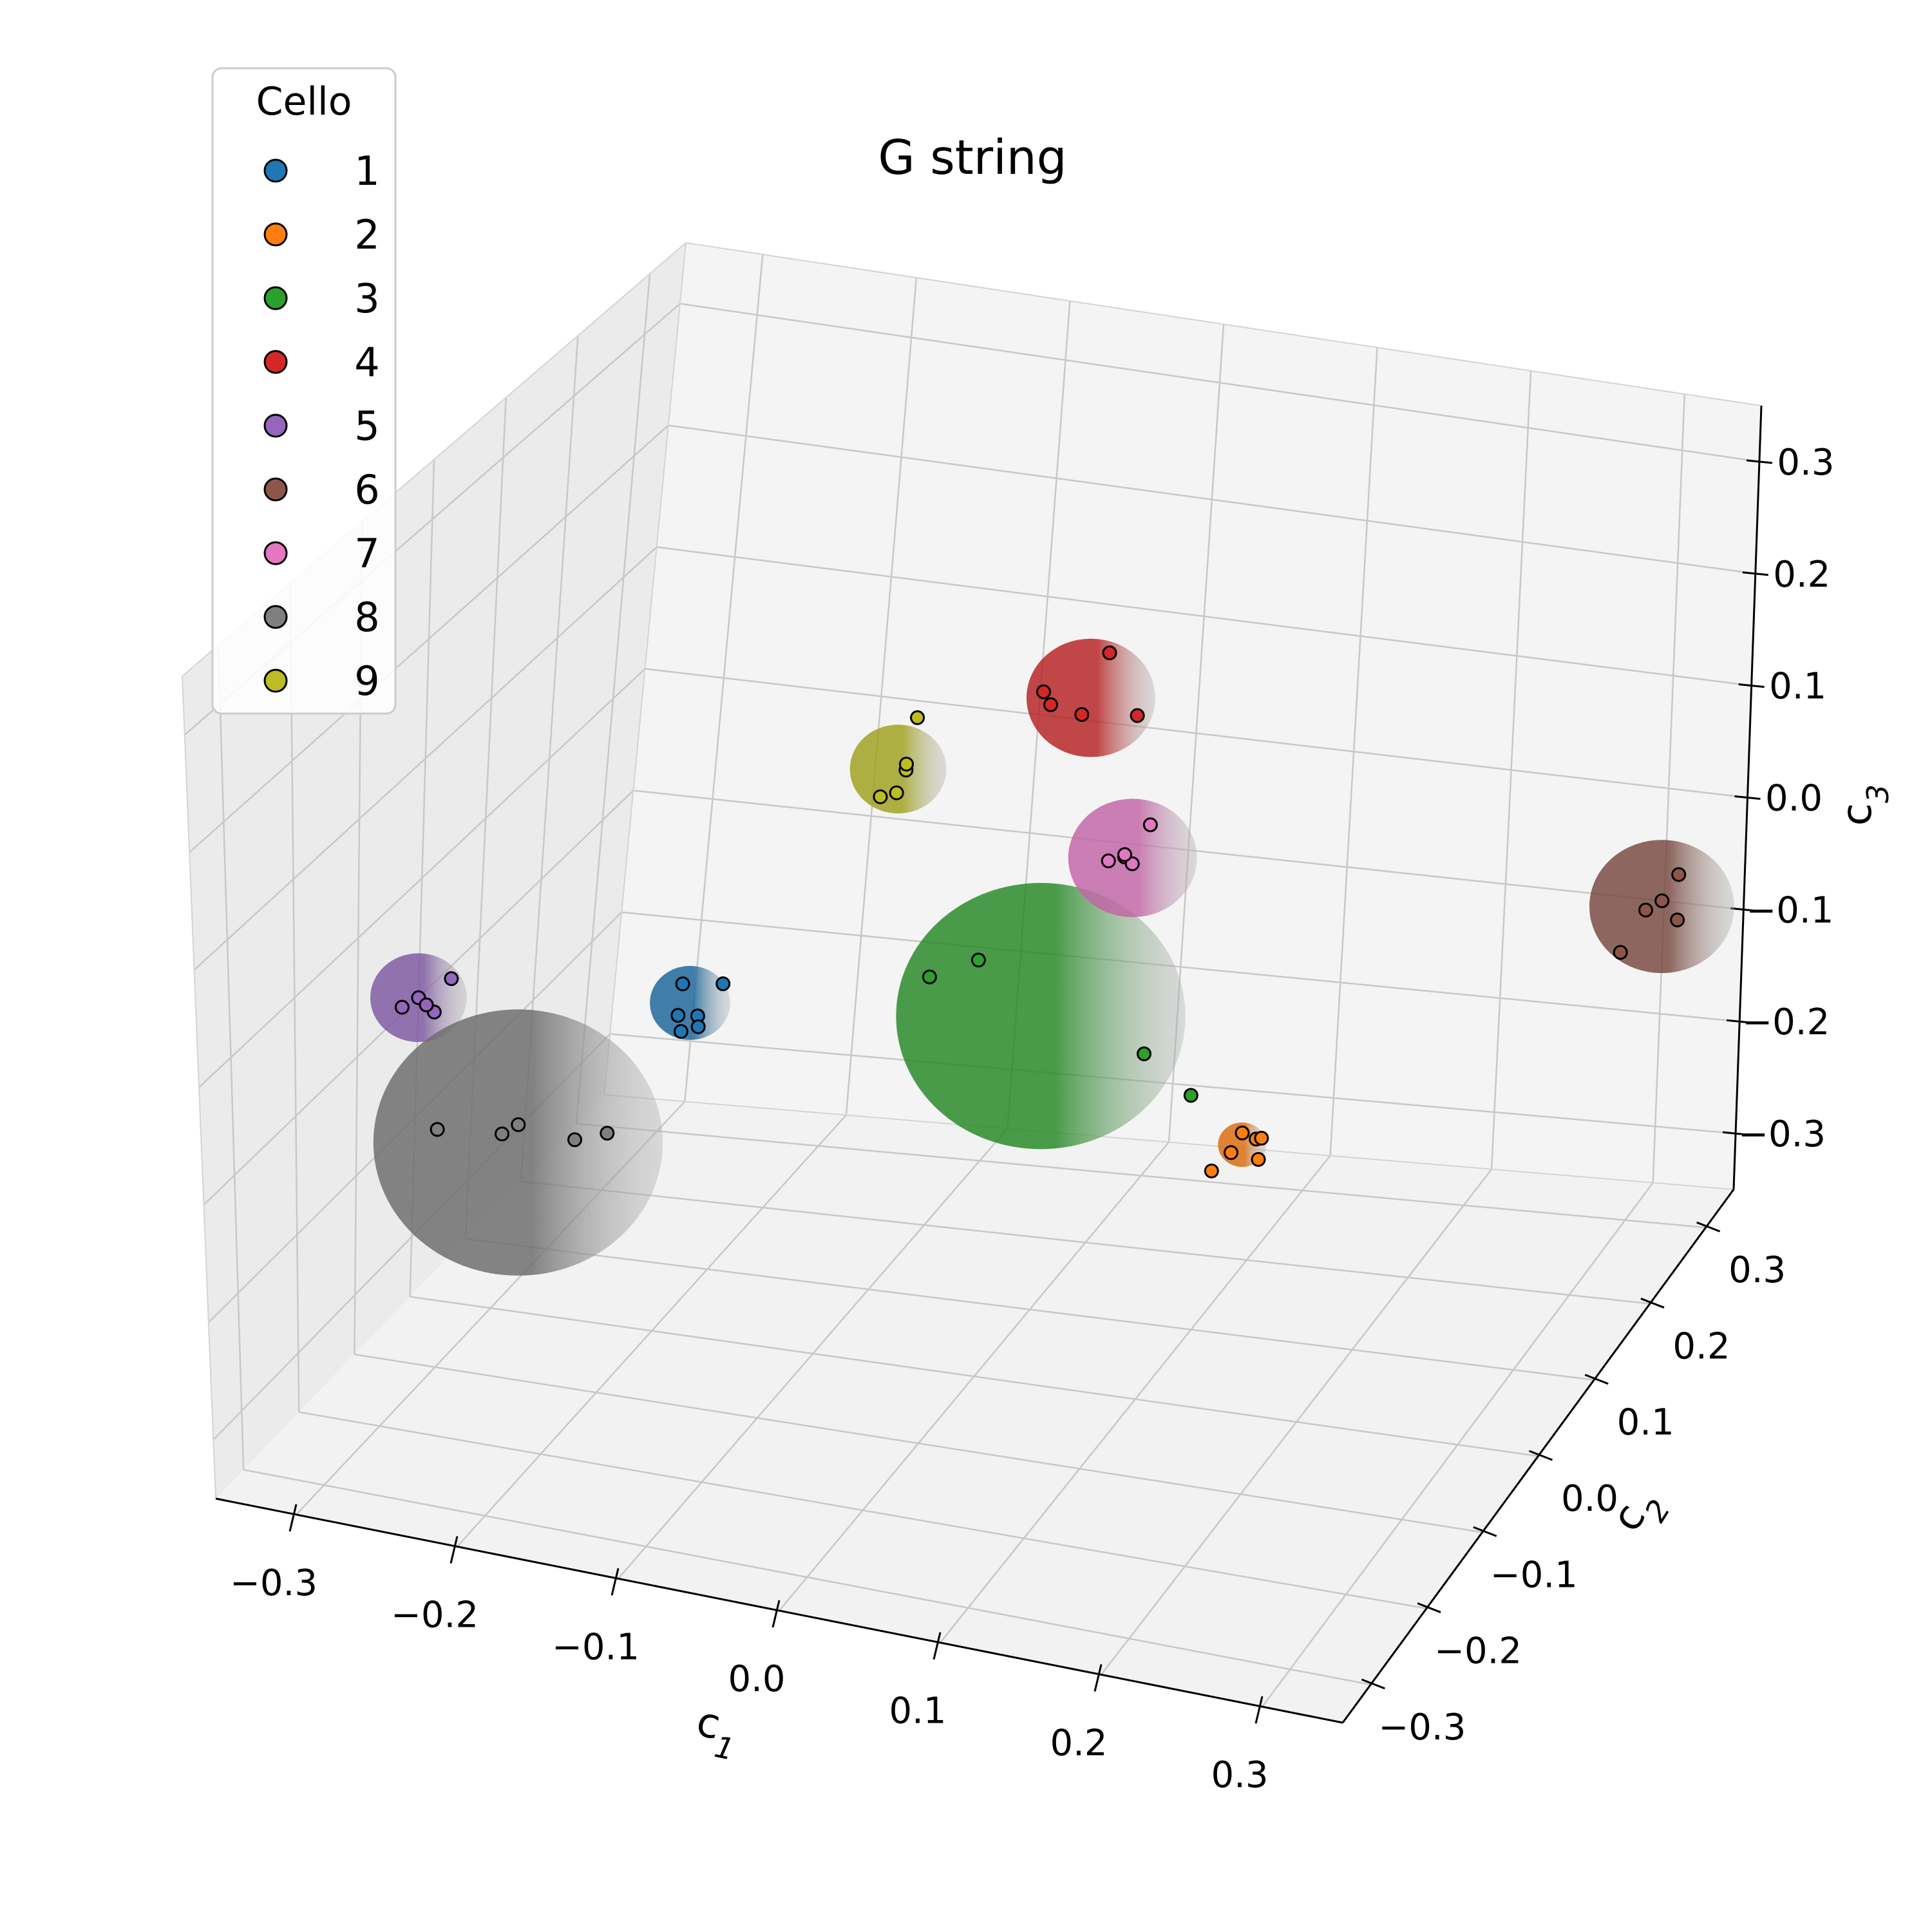  Describe the element at coordinates (366, 298) in the screenshot. I see `legend-label-3: 3` at that location.